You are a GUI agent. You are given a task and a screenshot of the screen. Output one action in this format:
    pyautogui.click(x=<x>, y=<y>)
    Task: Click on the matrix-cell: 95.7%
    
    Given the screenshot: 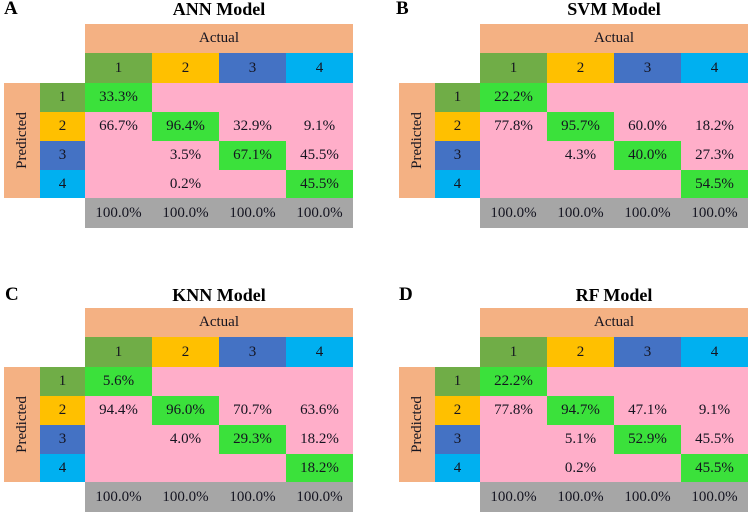 What is the action you would take?
    pyautogui.click(x=580, y=126)
    